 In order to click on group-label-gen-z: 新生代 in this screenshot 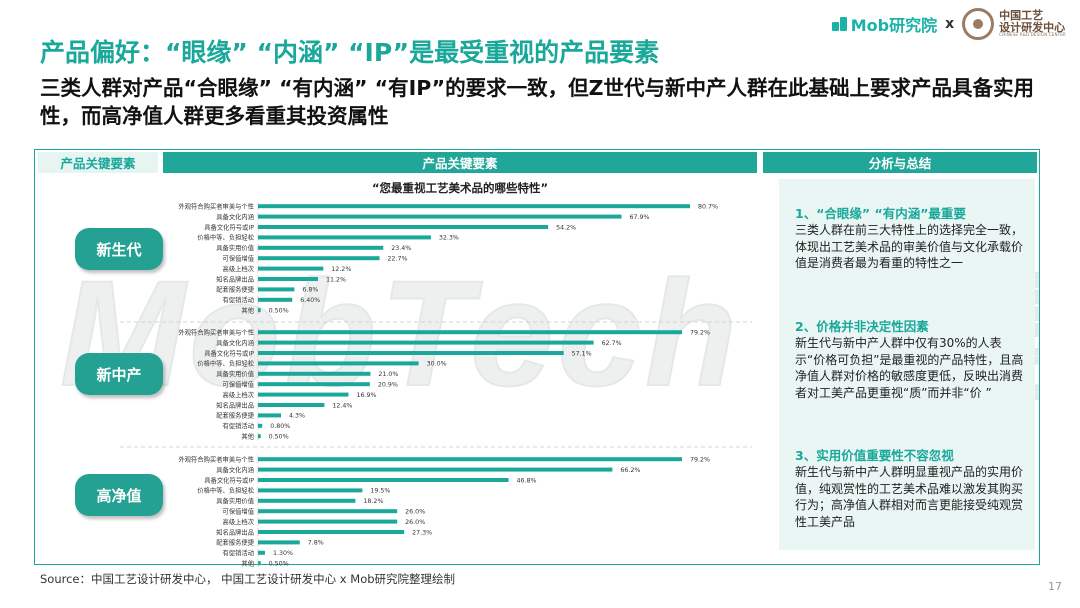, I will do `click(119, 249)`.